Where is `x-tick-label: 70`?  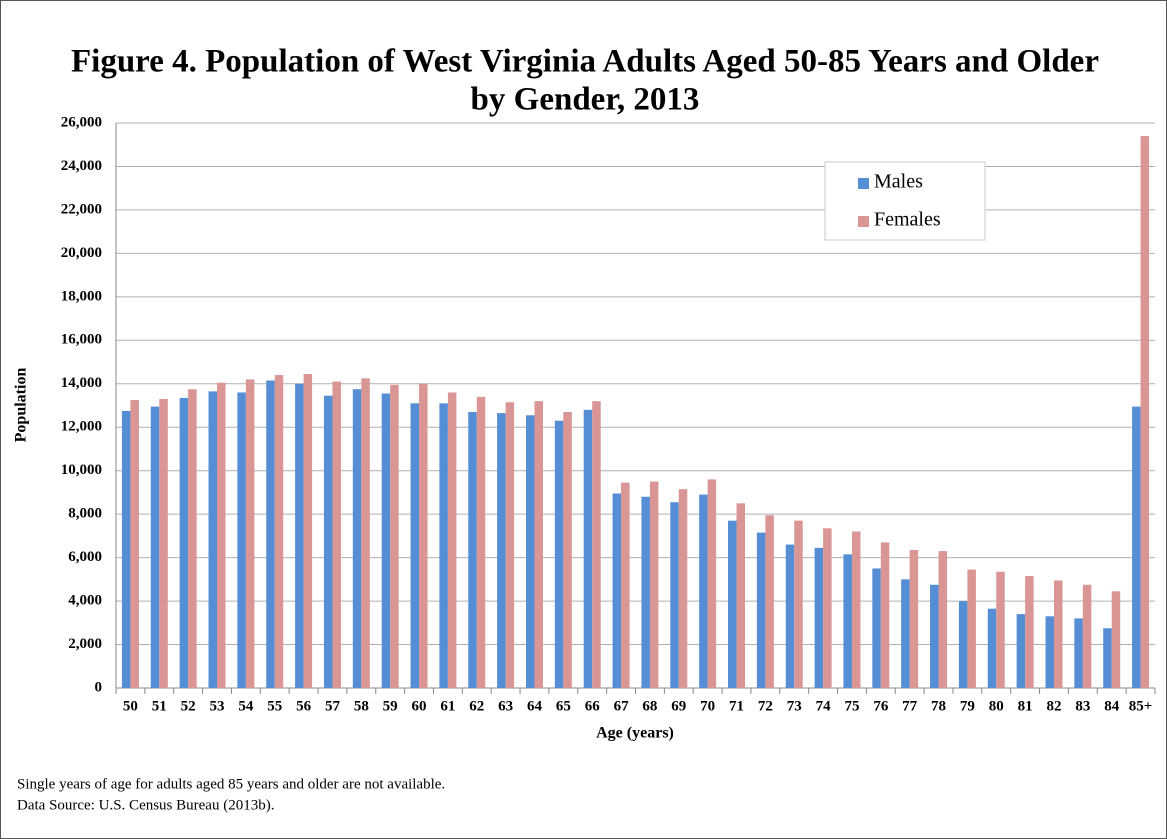 x-tick-label: 70 is located at coordinates (707, 706).